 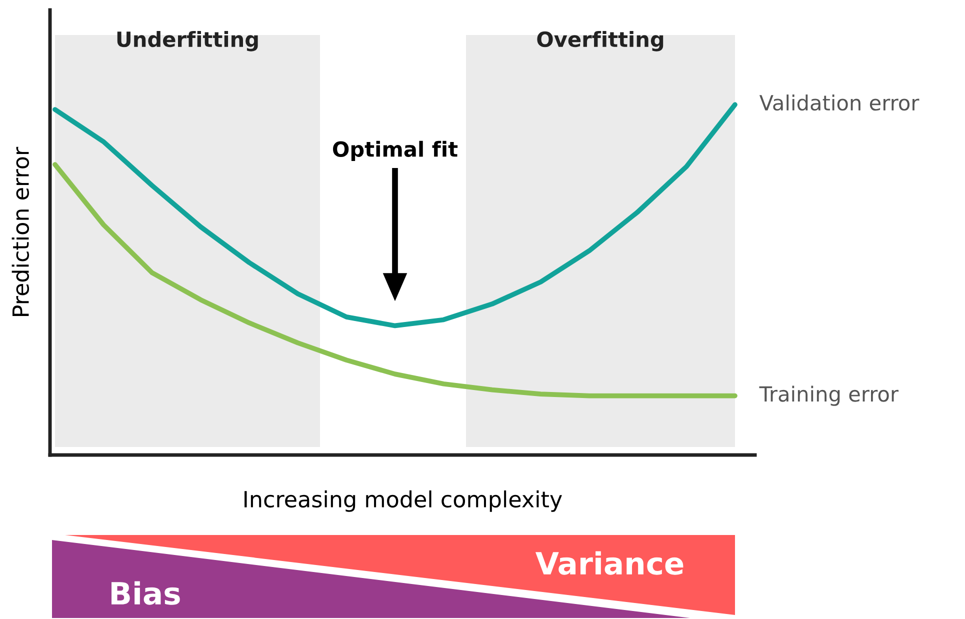 I want to click on text: Variance, so click(x=609, y=563).